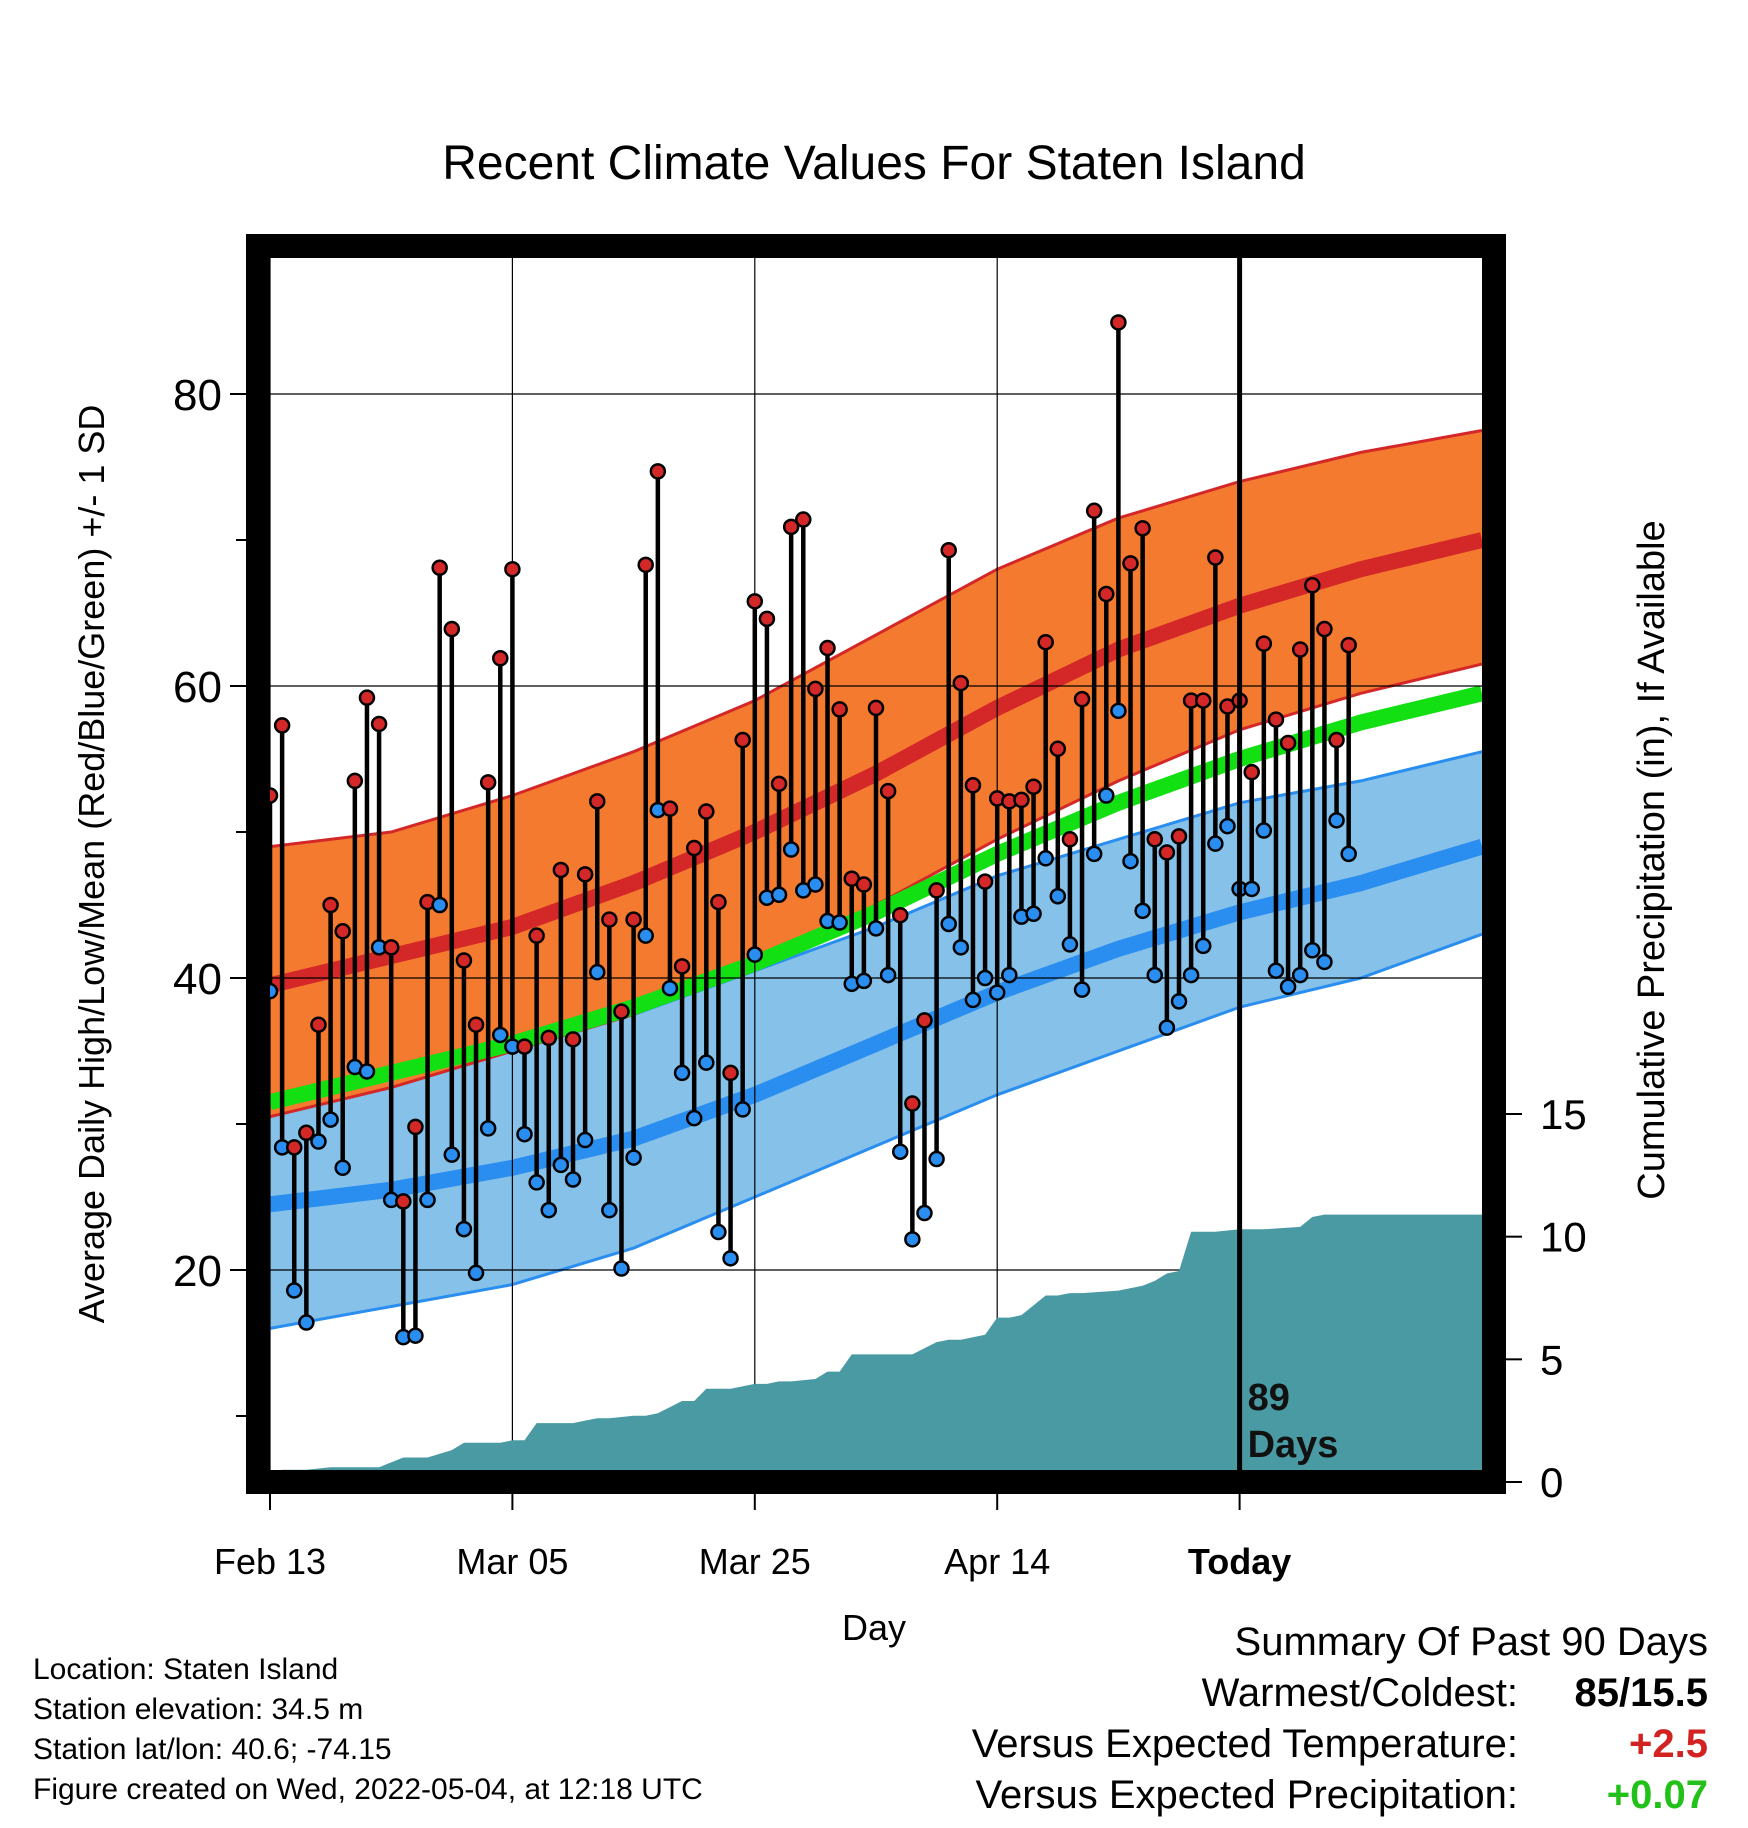 The image size is (1748, 1828). I want to click on x-axis-label: Day, so click(874, 1627).